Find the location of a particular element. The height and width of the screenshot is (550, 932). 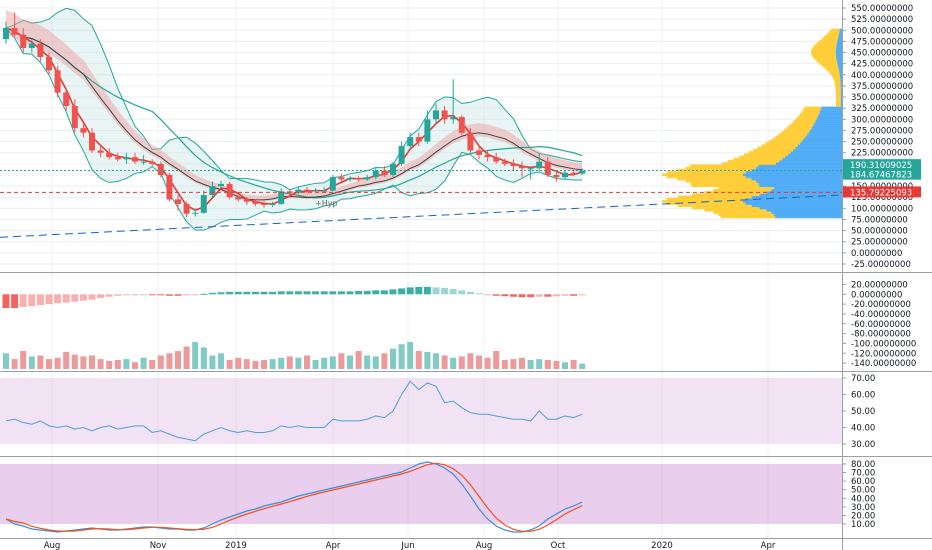

axis-tick-label: 50.00 is located at coordinates (863, 412).